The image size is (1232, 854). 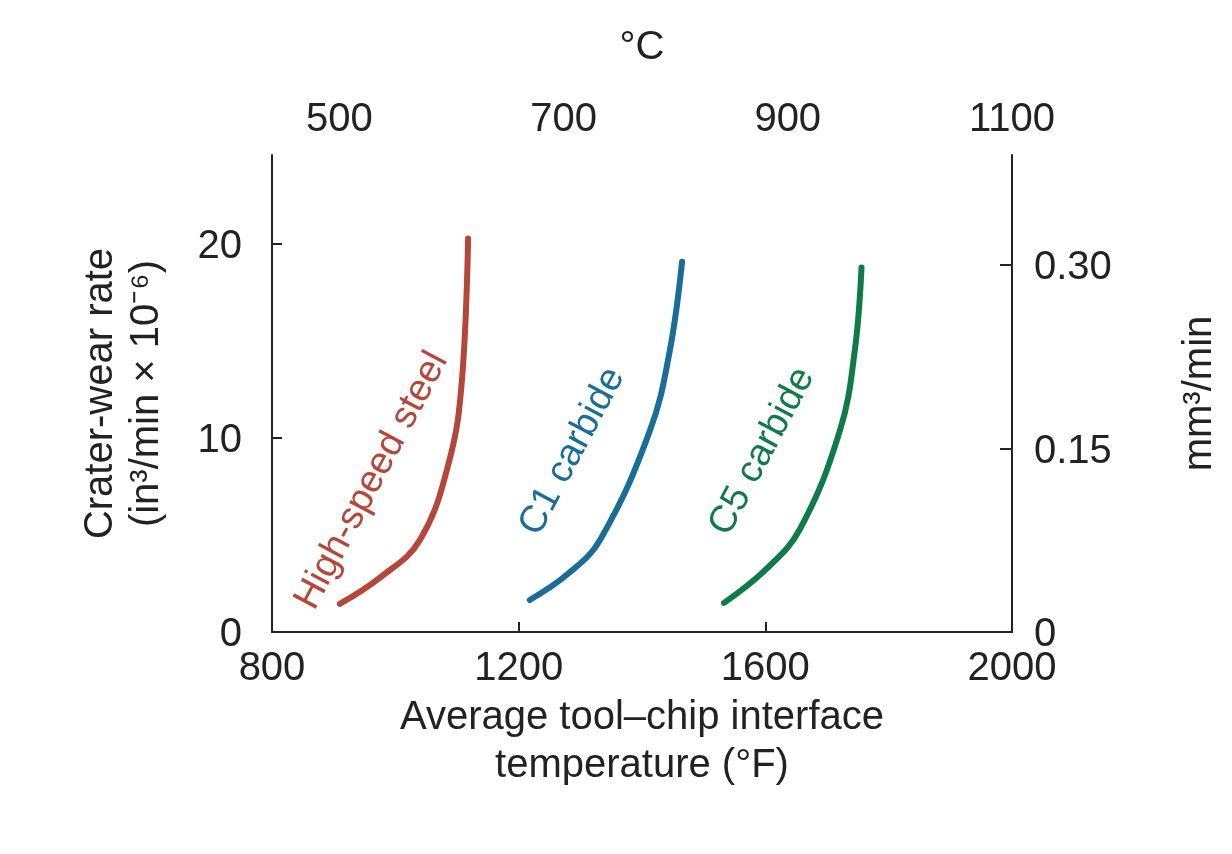 I want to click on y-axis-title: Crater-wear rate (in³/min × 10⁻⁶), so click(x=121, y=393).